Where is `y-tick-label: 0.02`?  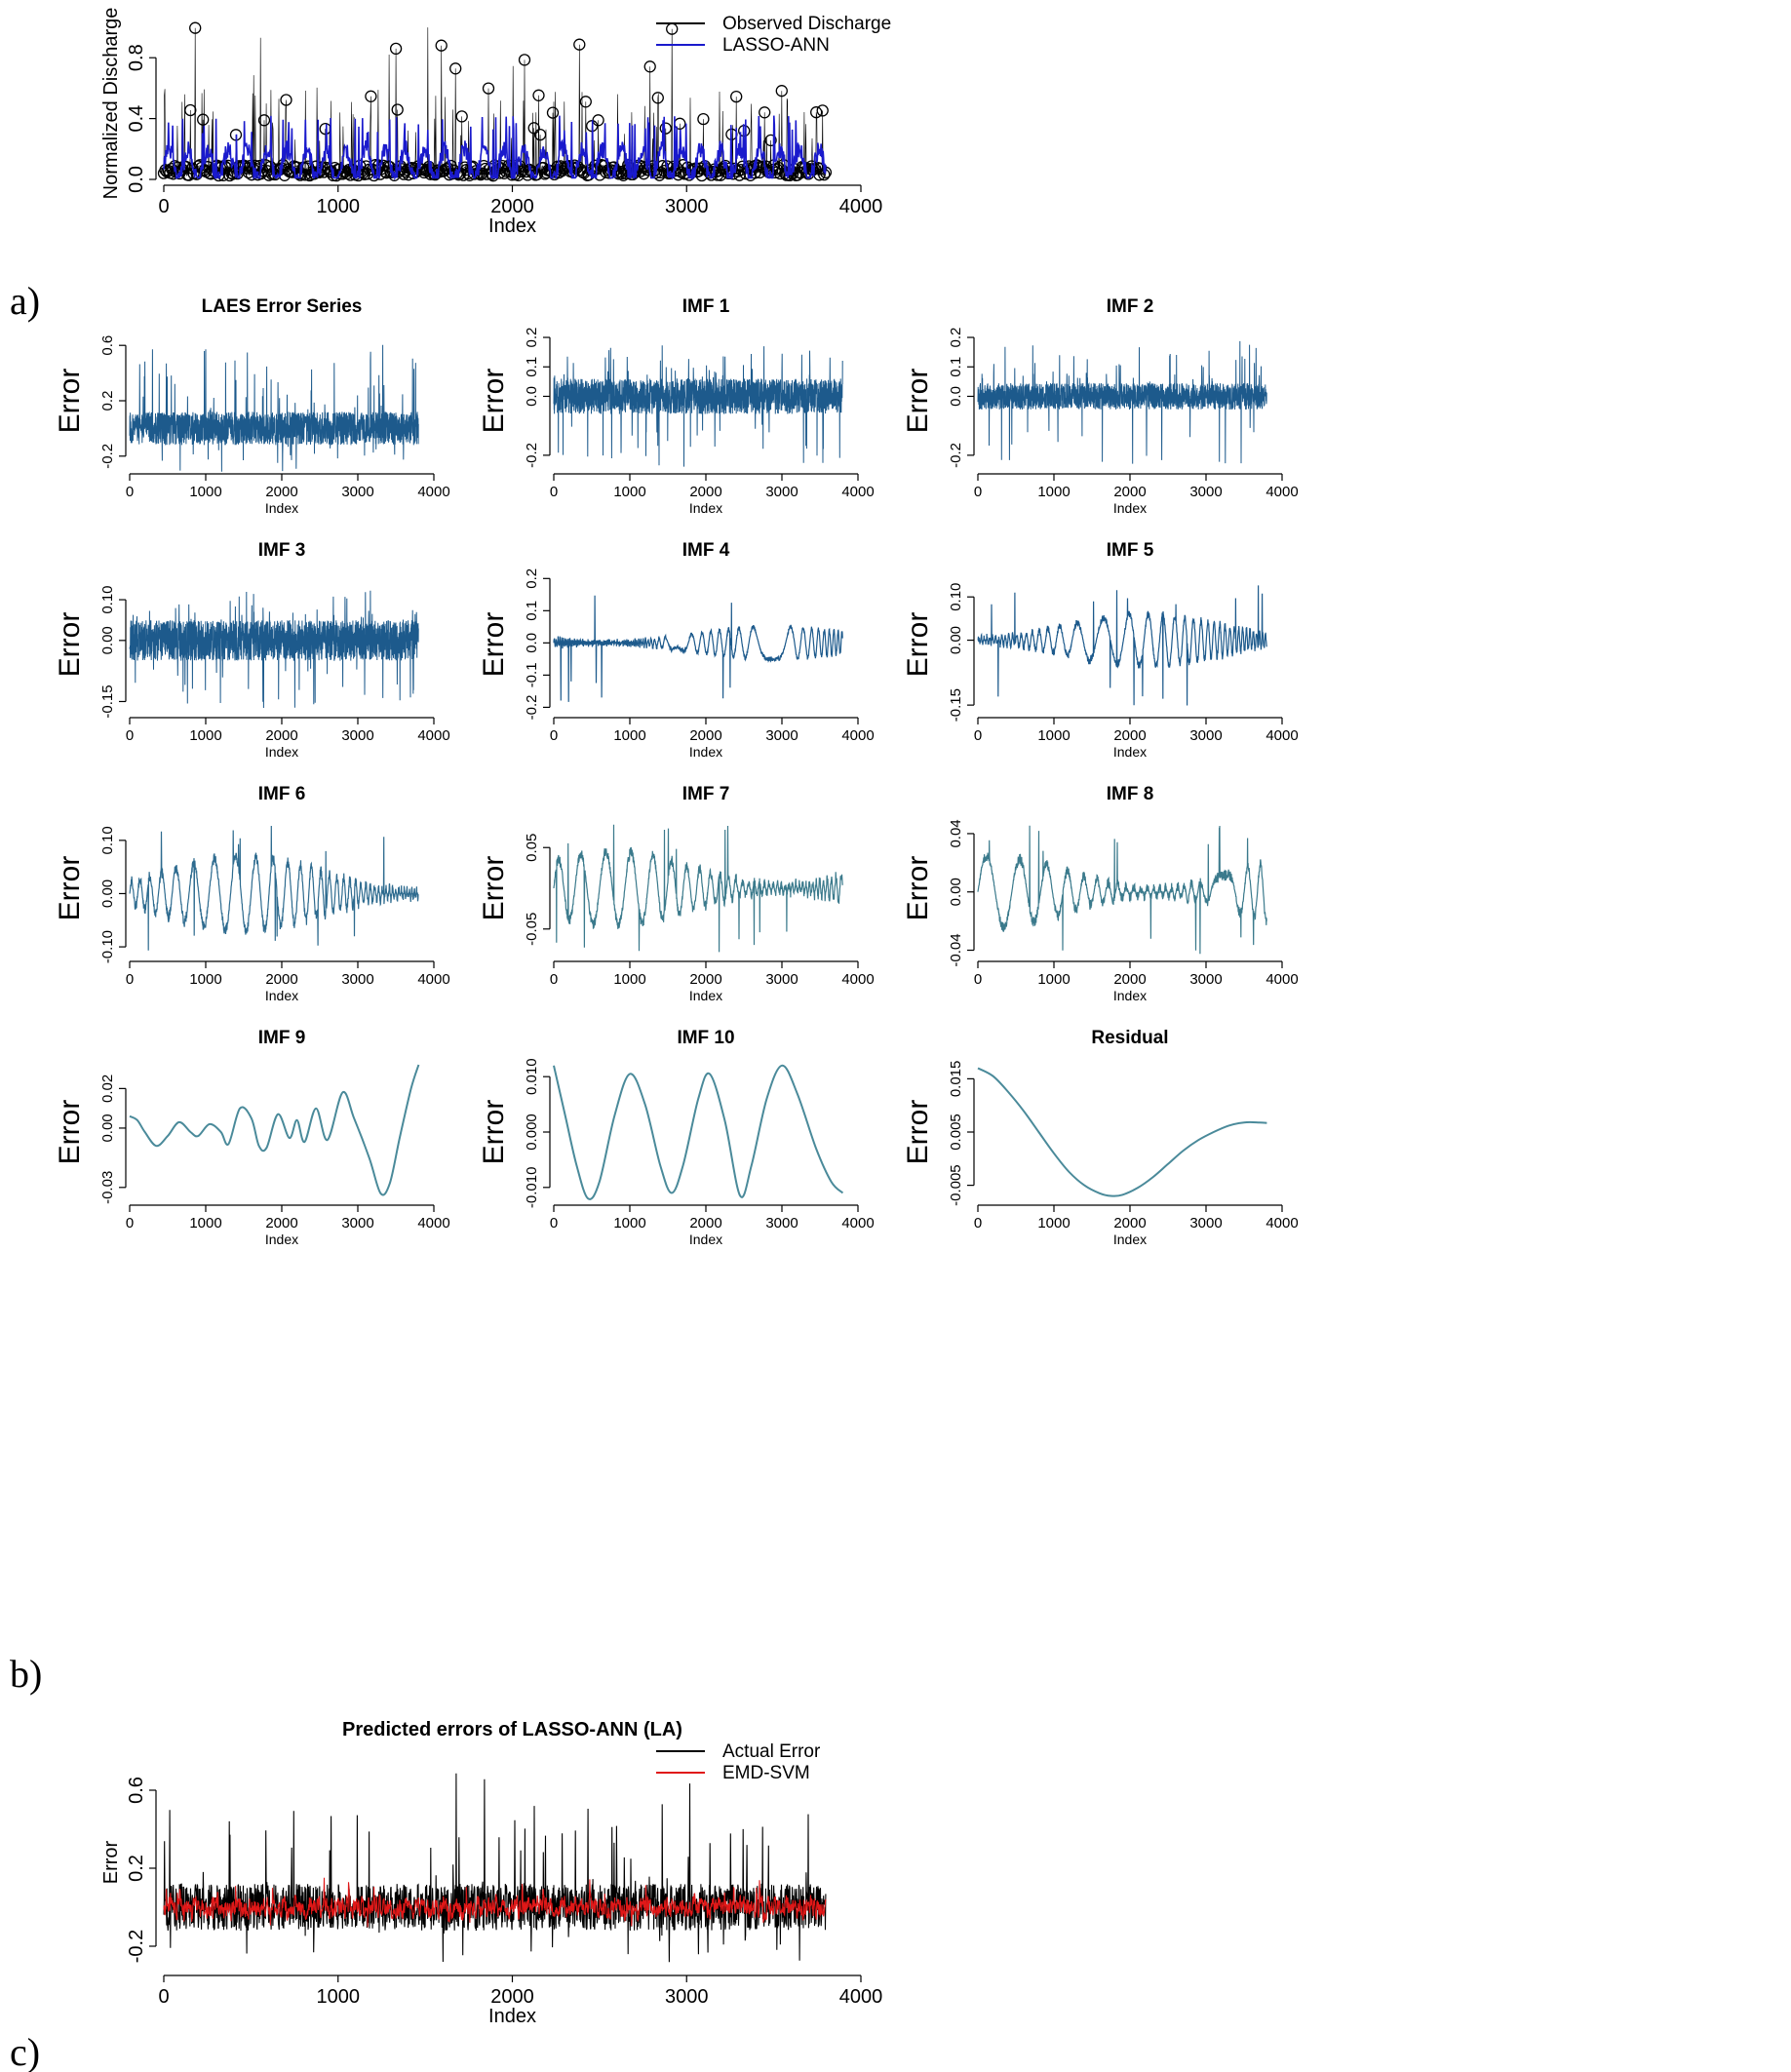 y-tick-label: 0.02 is located at coordinates (107, 1089).